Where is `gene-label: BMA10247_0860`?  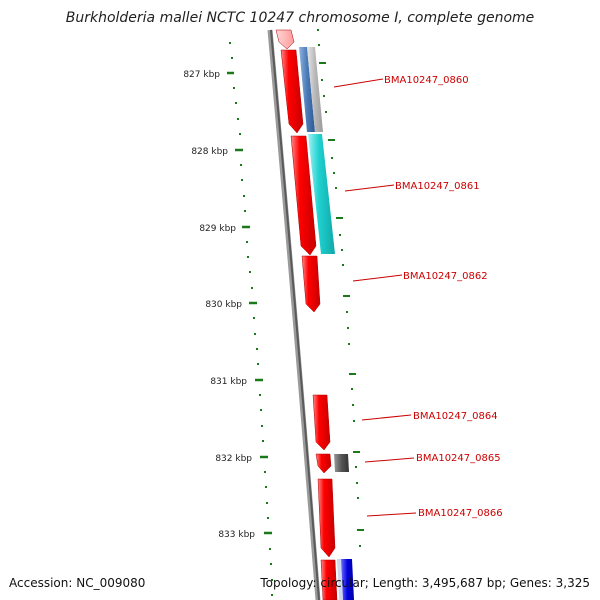 gene-label: BMA10247_0860 is located at coordinates (426, 80).